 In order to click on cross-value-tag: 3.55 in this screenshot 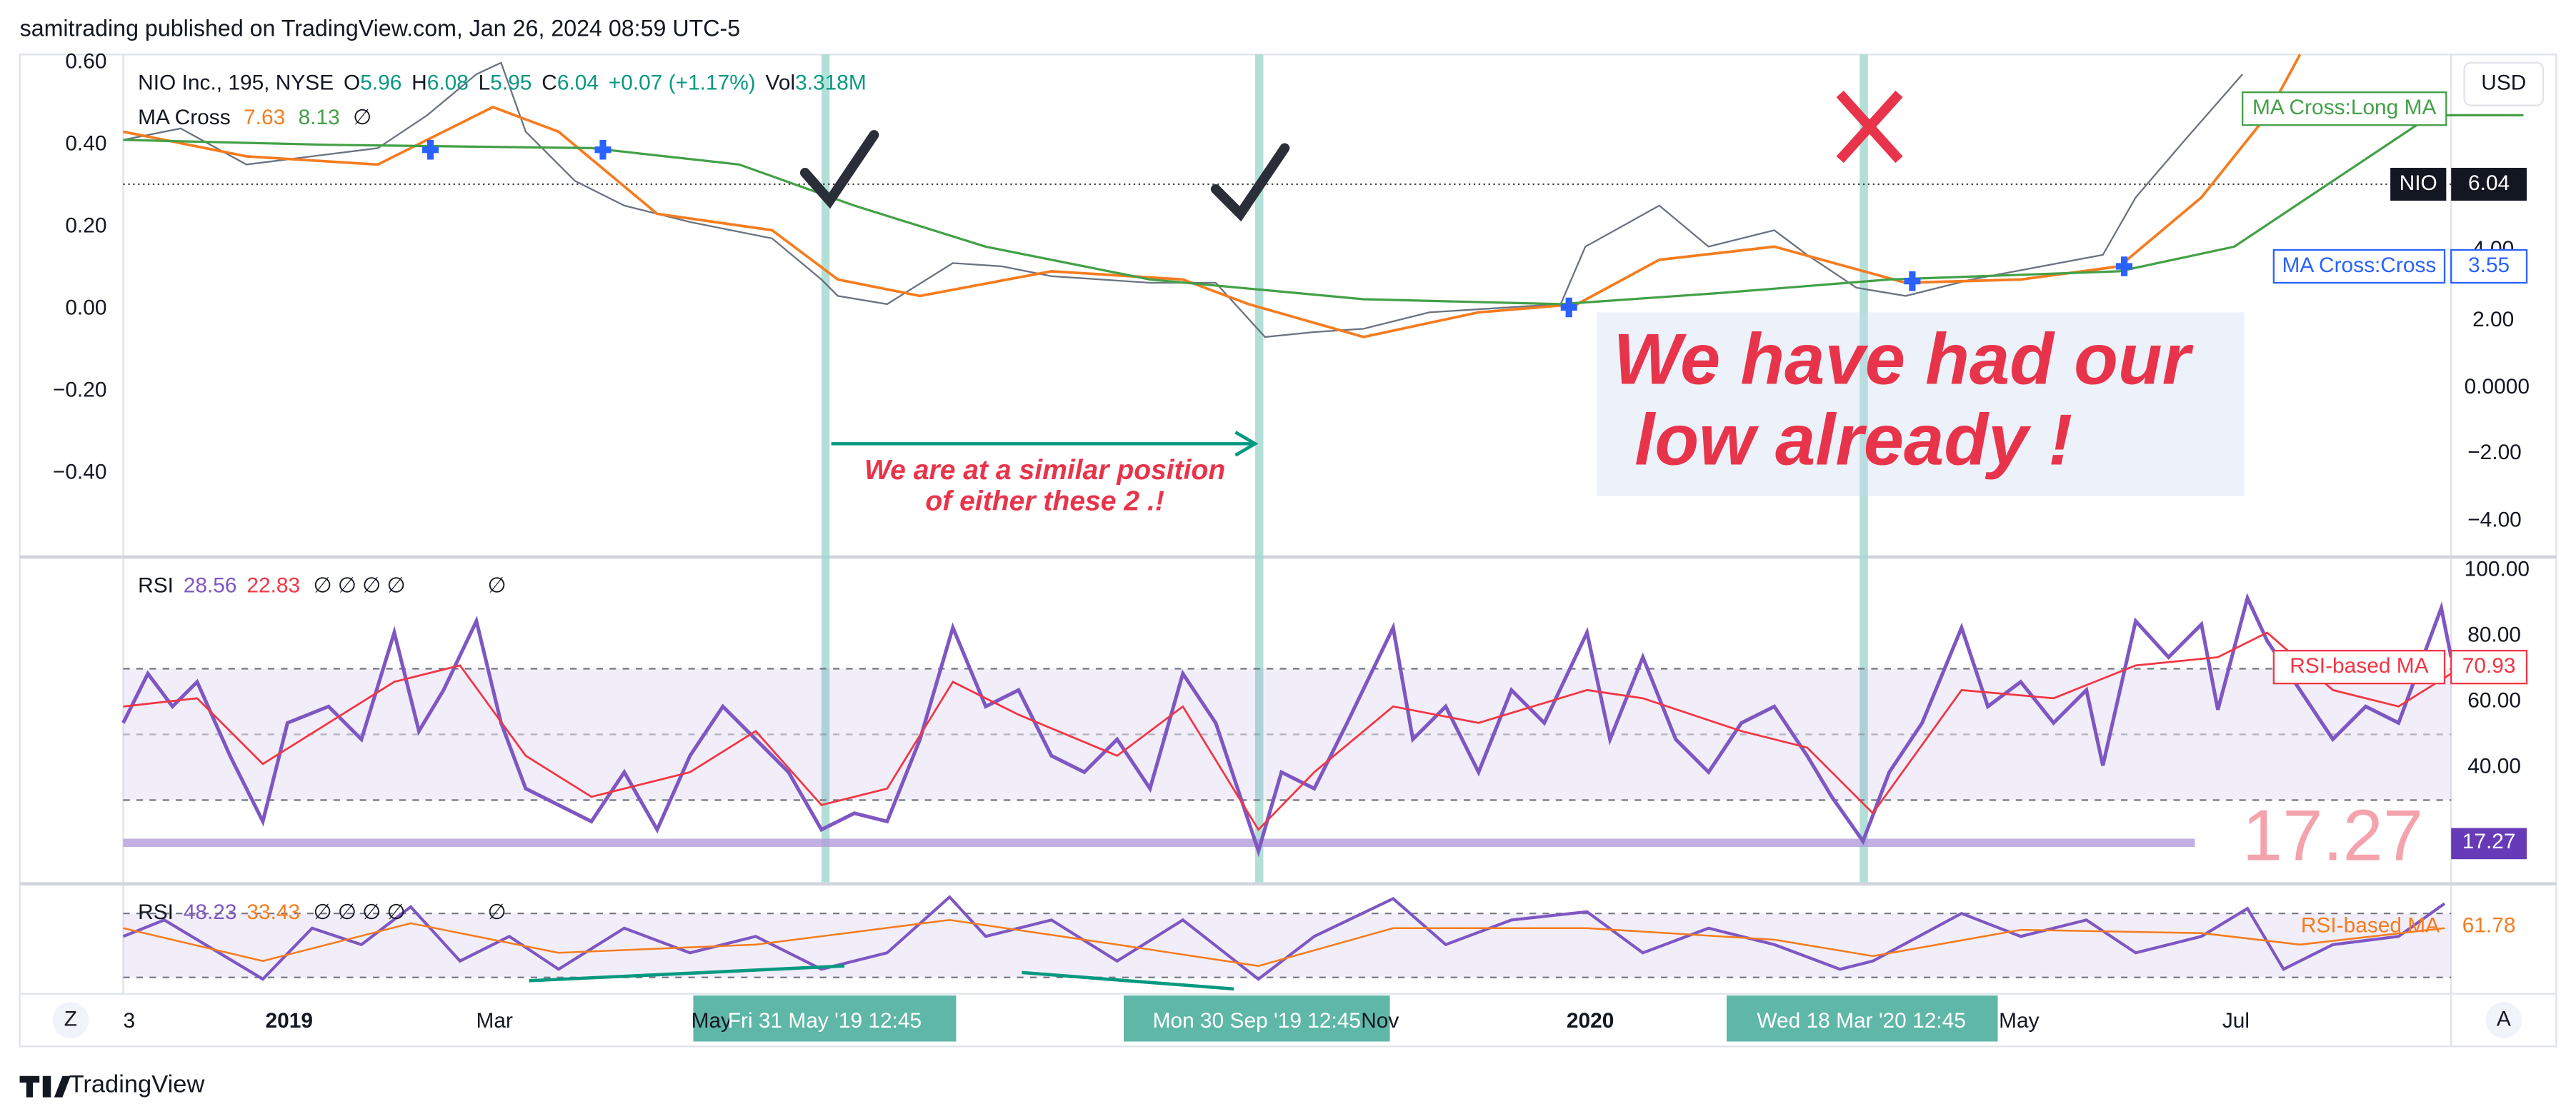, I will do `click(2489, 265)`.